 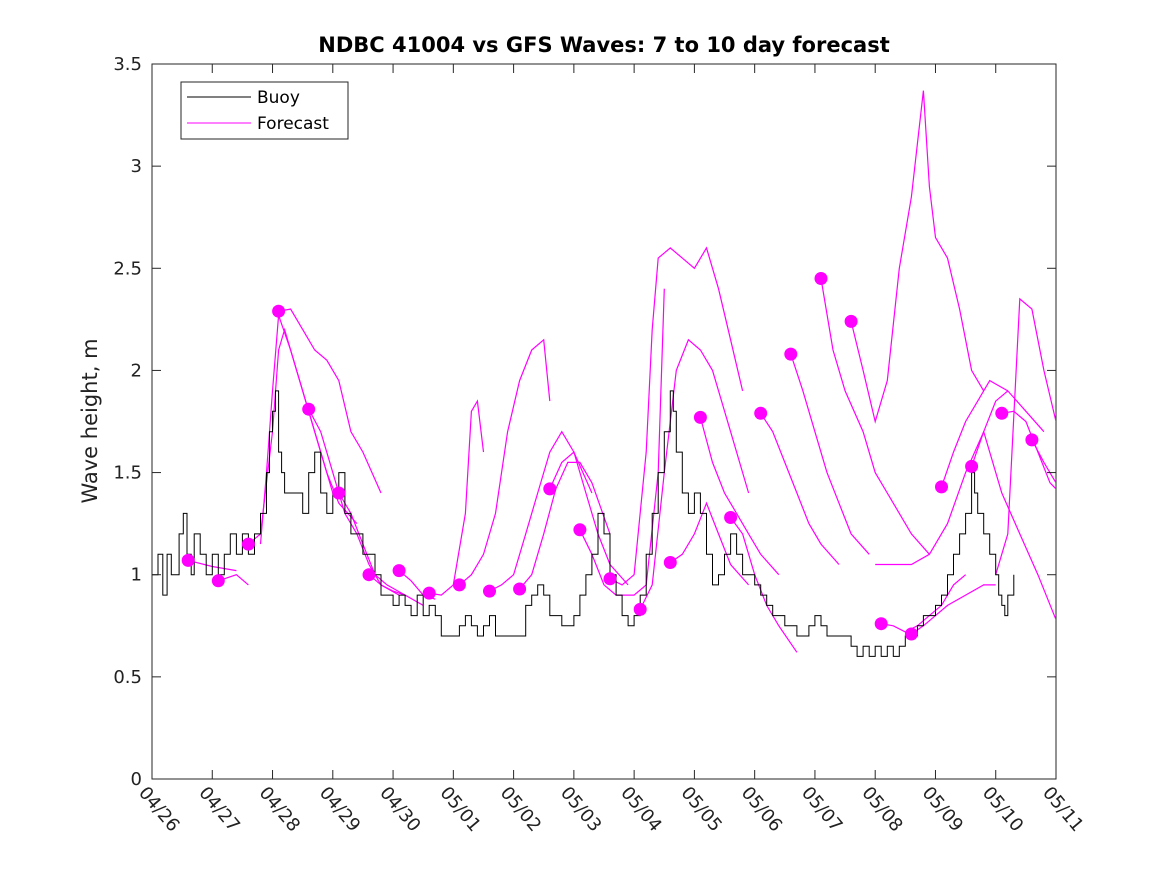 I want to click on legend-buoy-label: Buoy, so click(x=278, y=98).